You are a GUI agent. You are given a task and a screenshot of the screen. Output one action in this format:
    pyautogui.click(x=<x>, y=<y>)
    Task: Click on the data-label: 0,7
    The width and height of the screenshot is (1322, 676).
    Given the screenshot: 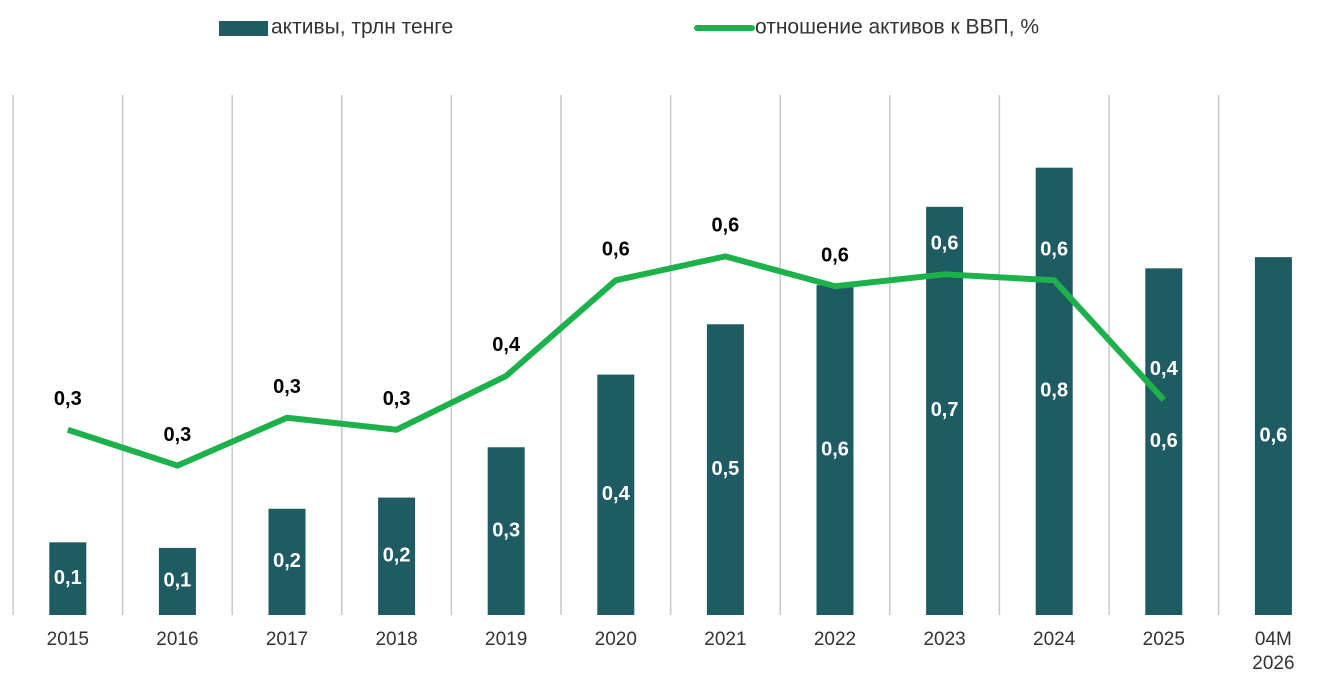 What is the action you would take?
    pyautogui.click(x=945, y=410)
    